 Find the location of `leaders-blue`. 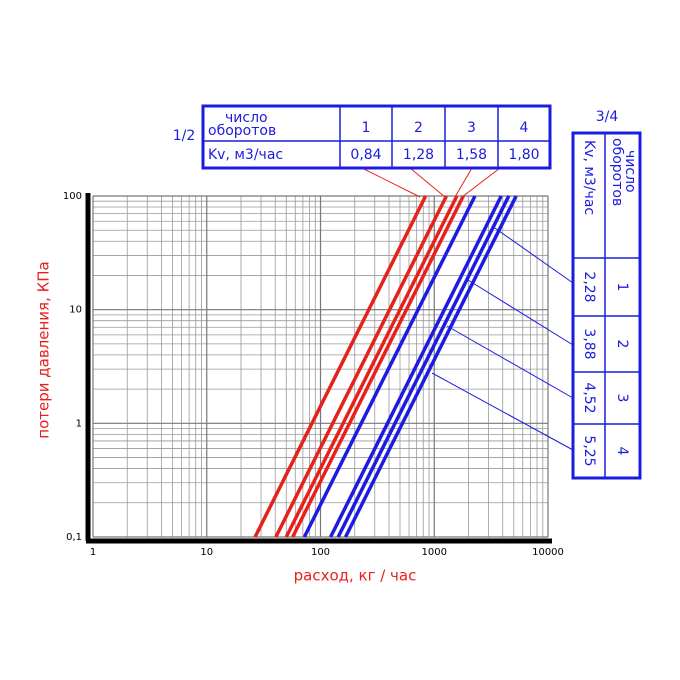

leaders-blue is located at coordinates (502, 338).